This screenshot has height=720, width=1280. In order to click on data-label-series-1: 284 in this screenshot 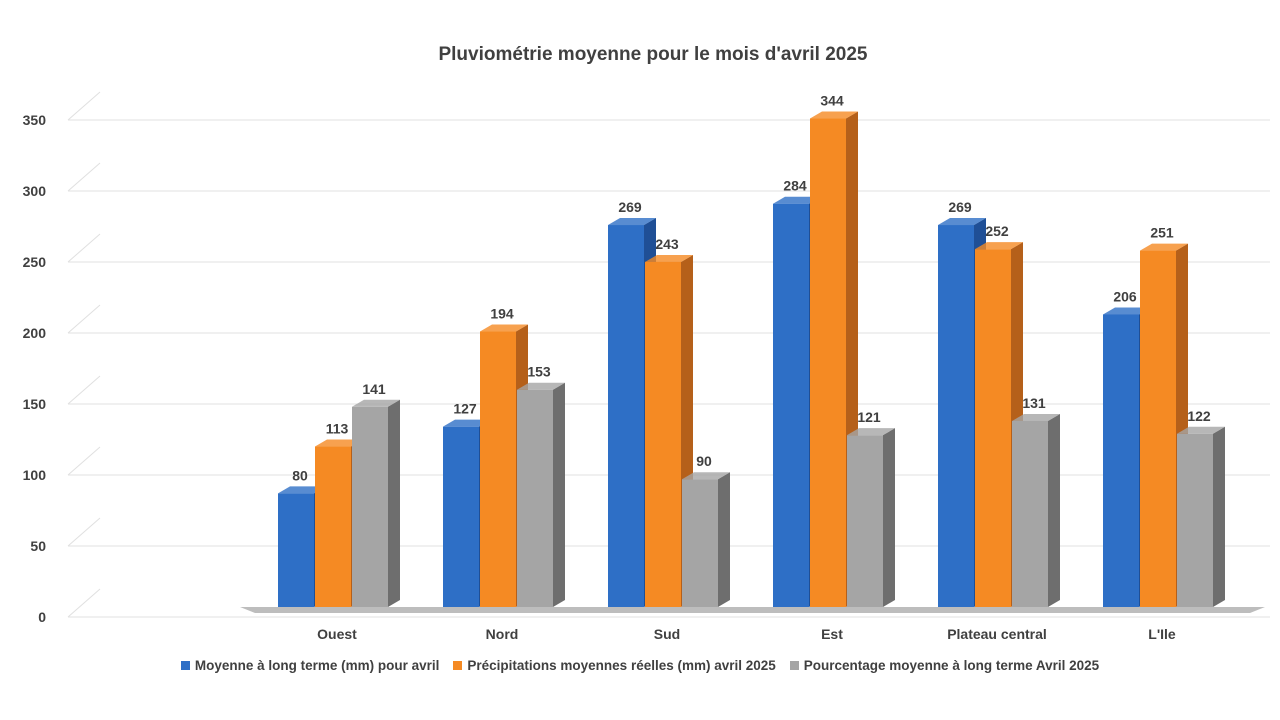, I will do `click(795, 186)`.